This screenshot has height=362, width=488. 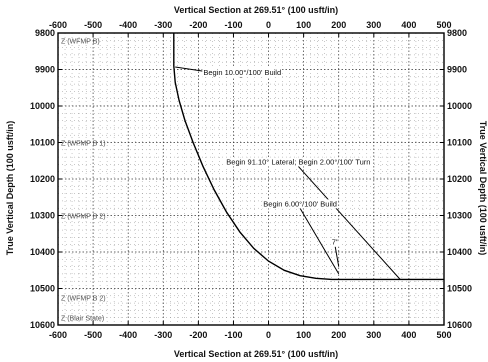 What do you see at coordinates (338, 25) in the screenshot?
I see `x-tick-label-top-8: 200` at bounding box center [338, 25].